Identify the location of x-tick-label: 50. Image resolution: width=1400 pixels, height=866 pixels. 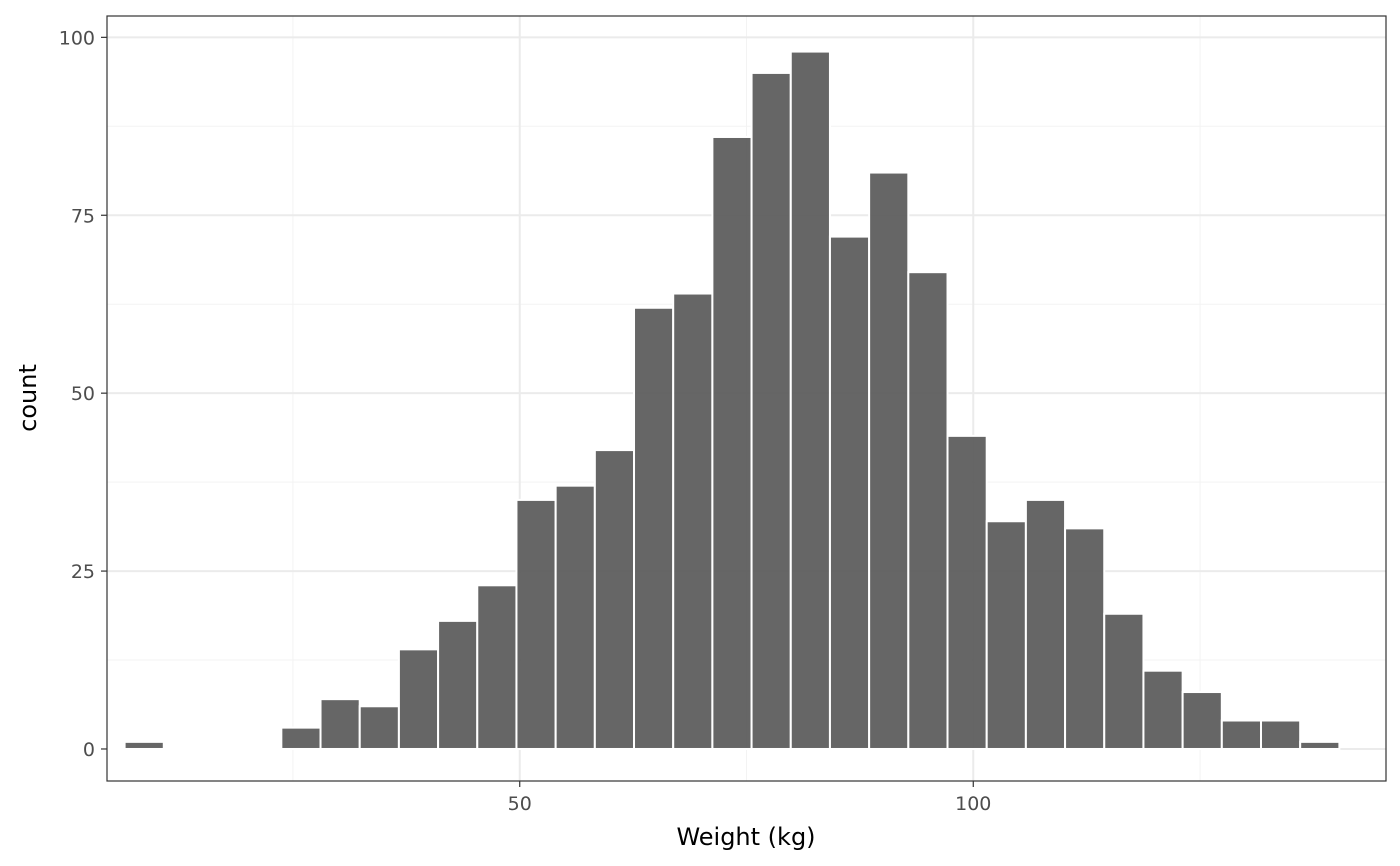
(520, 804).